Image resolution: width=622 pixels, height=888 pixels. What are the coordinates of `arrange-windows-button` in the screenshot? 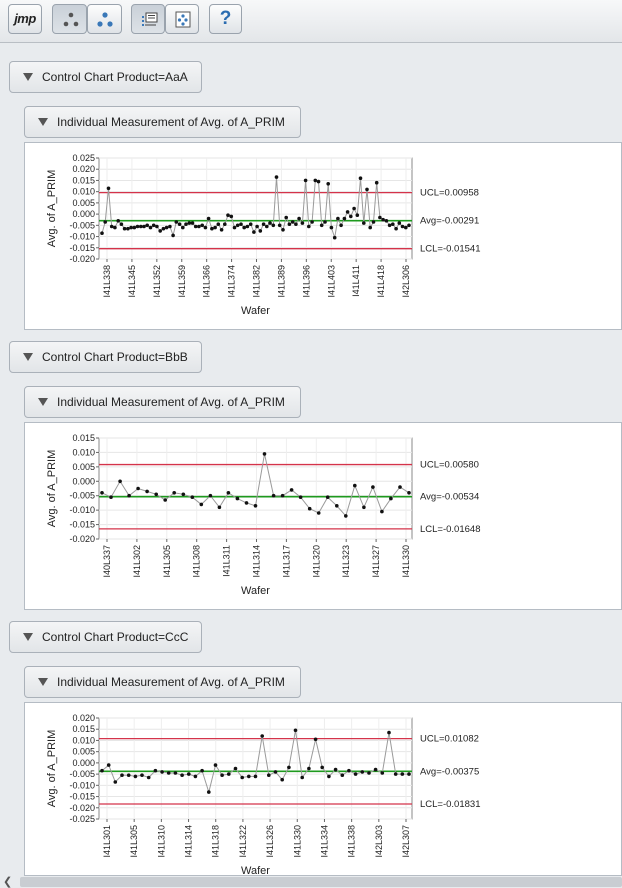 It's located at (69, 19).